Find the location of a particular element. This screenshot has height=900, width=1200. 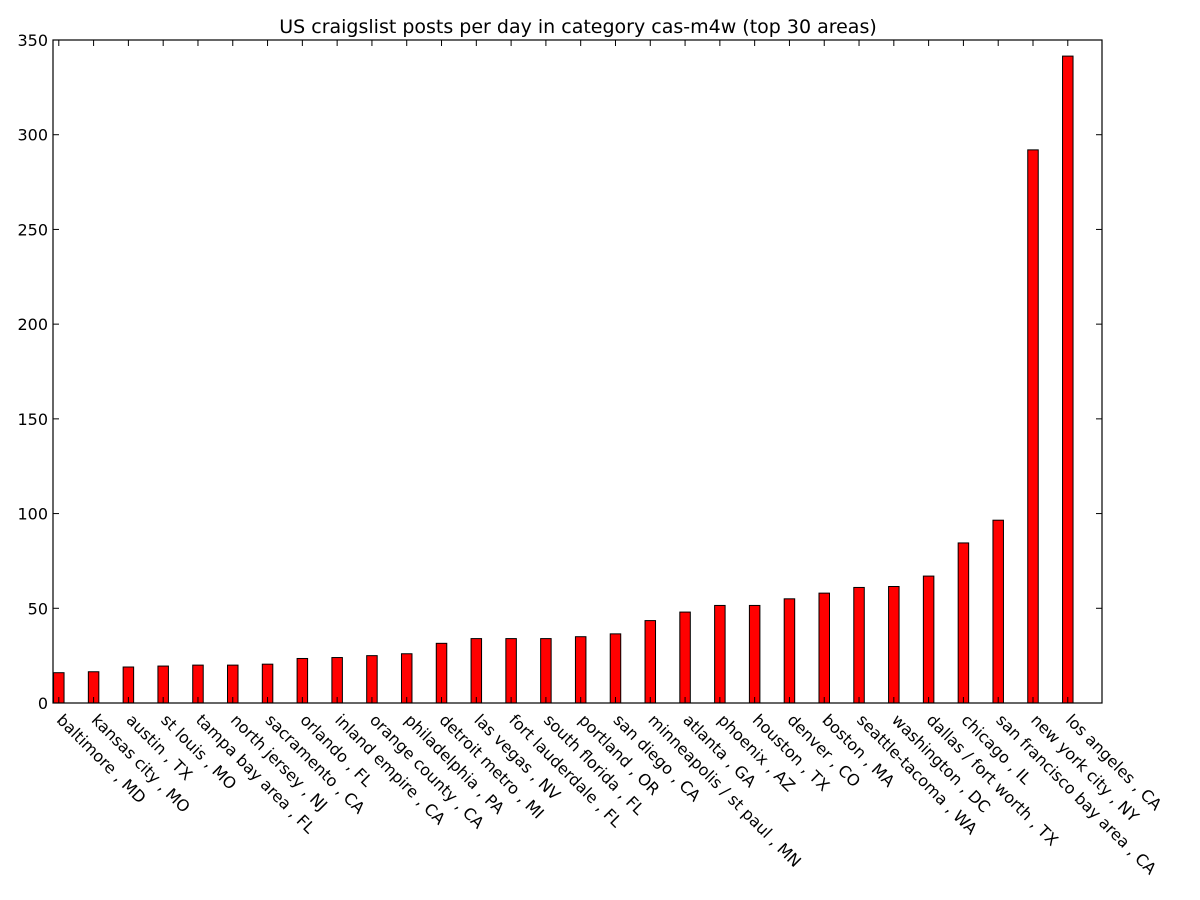

y-tick-label: 250 is located at coordinates (32, 229).